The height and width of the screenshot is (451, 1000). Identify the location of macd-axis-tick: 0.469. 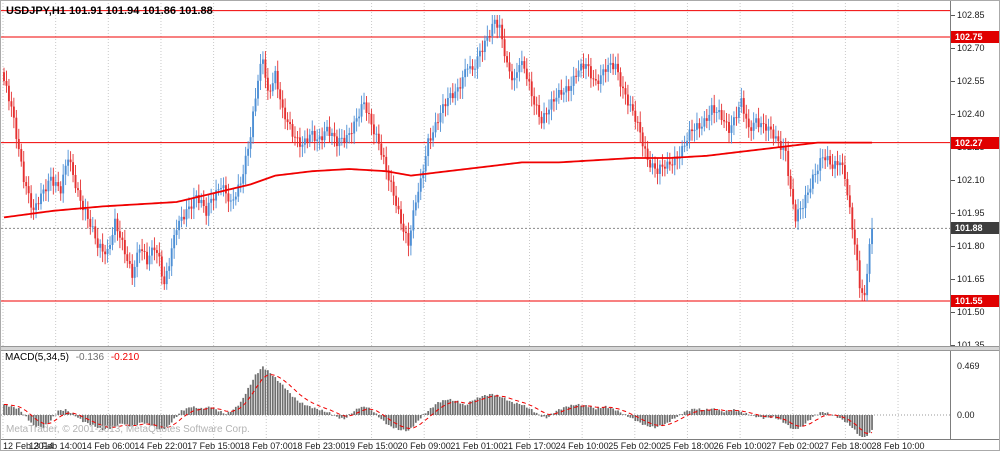
(968, 365).